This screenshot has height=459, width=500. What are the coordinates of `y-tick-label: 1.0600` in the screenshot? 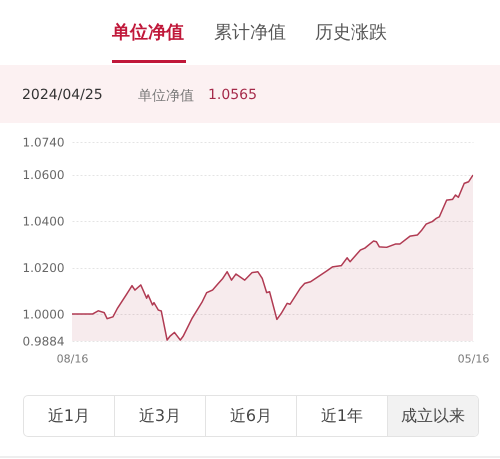 It's located at (43, 175).